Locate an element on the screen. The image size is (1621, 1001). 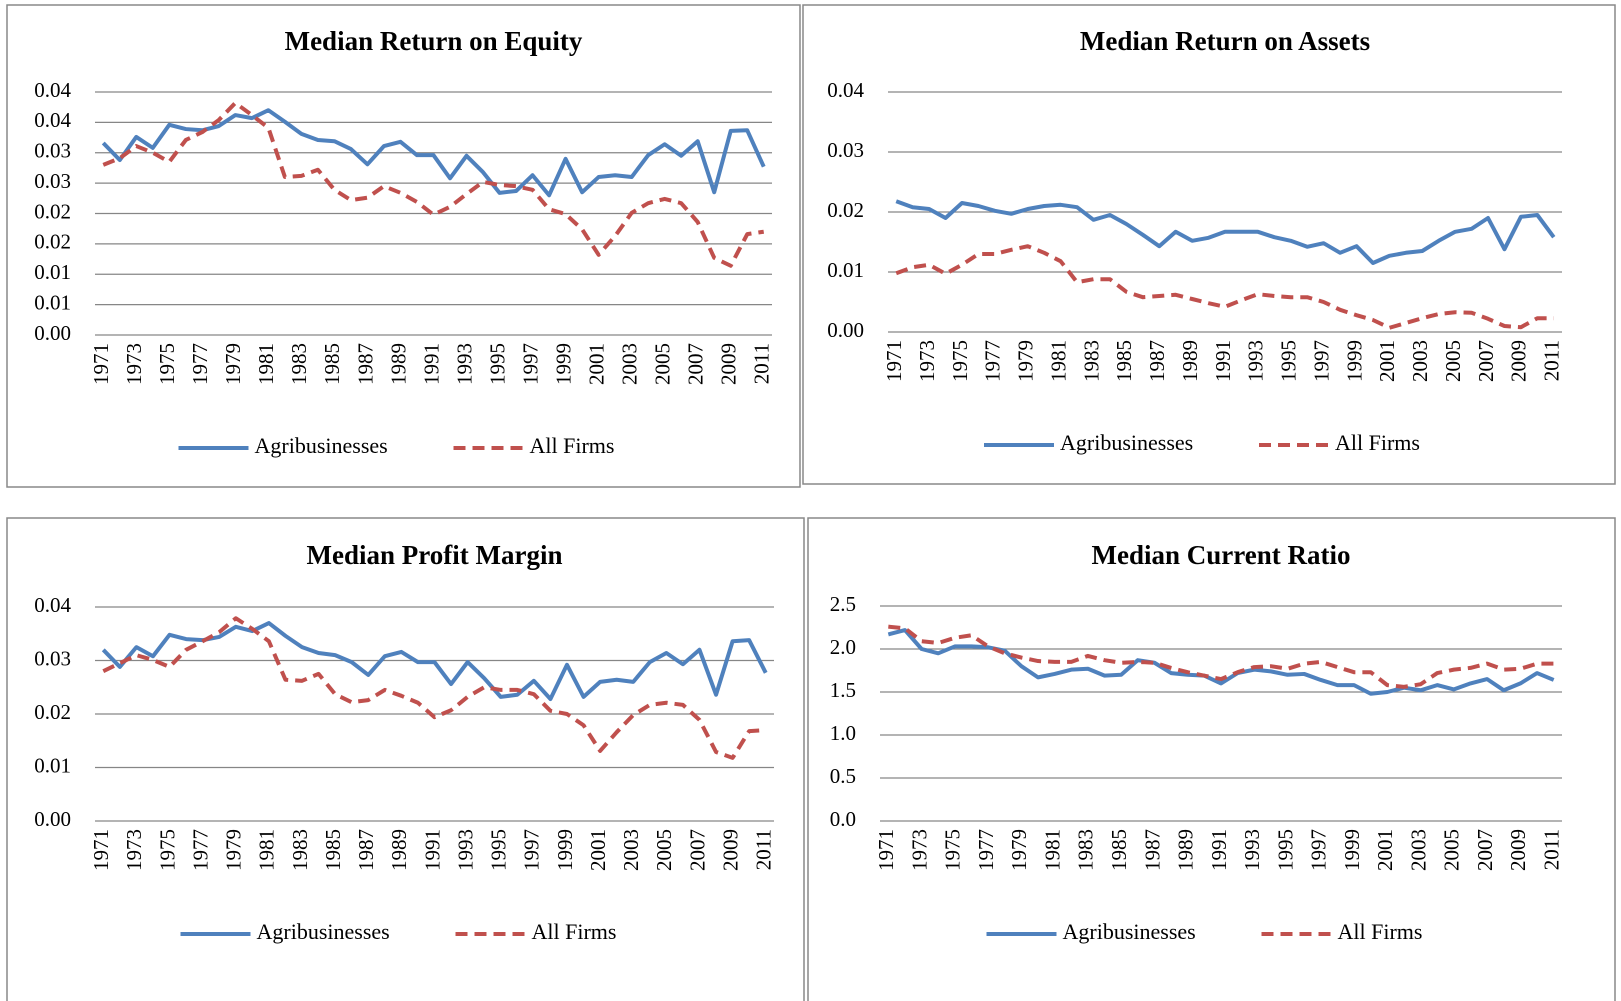
y-tick-label: 0.0 is located at coordinates (843, 819).